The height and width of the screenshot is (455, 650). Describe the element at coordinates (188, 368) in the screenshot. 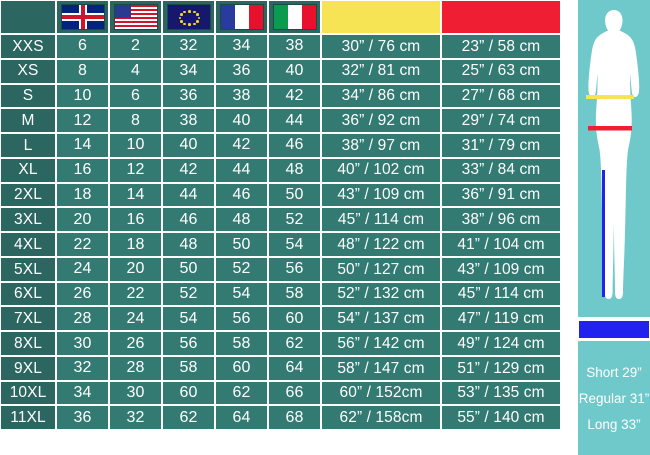

I see `eu-size-cell: 58` at that location.